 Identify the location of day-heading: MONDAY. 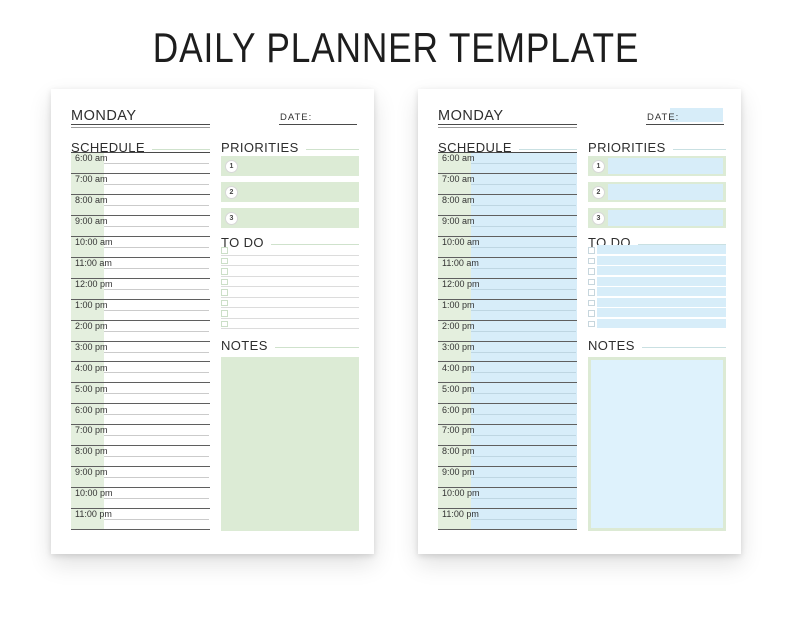
(471, 116).